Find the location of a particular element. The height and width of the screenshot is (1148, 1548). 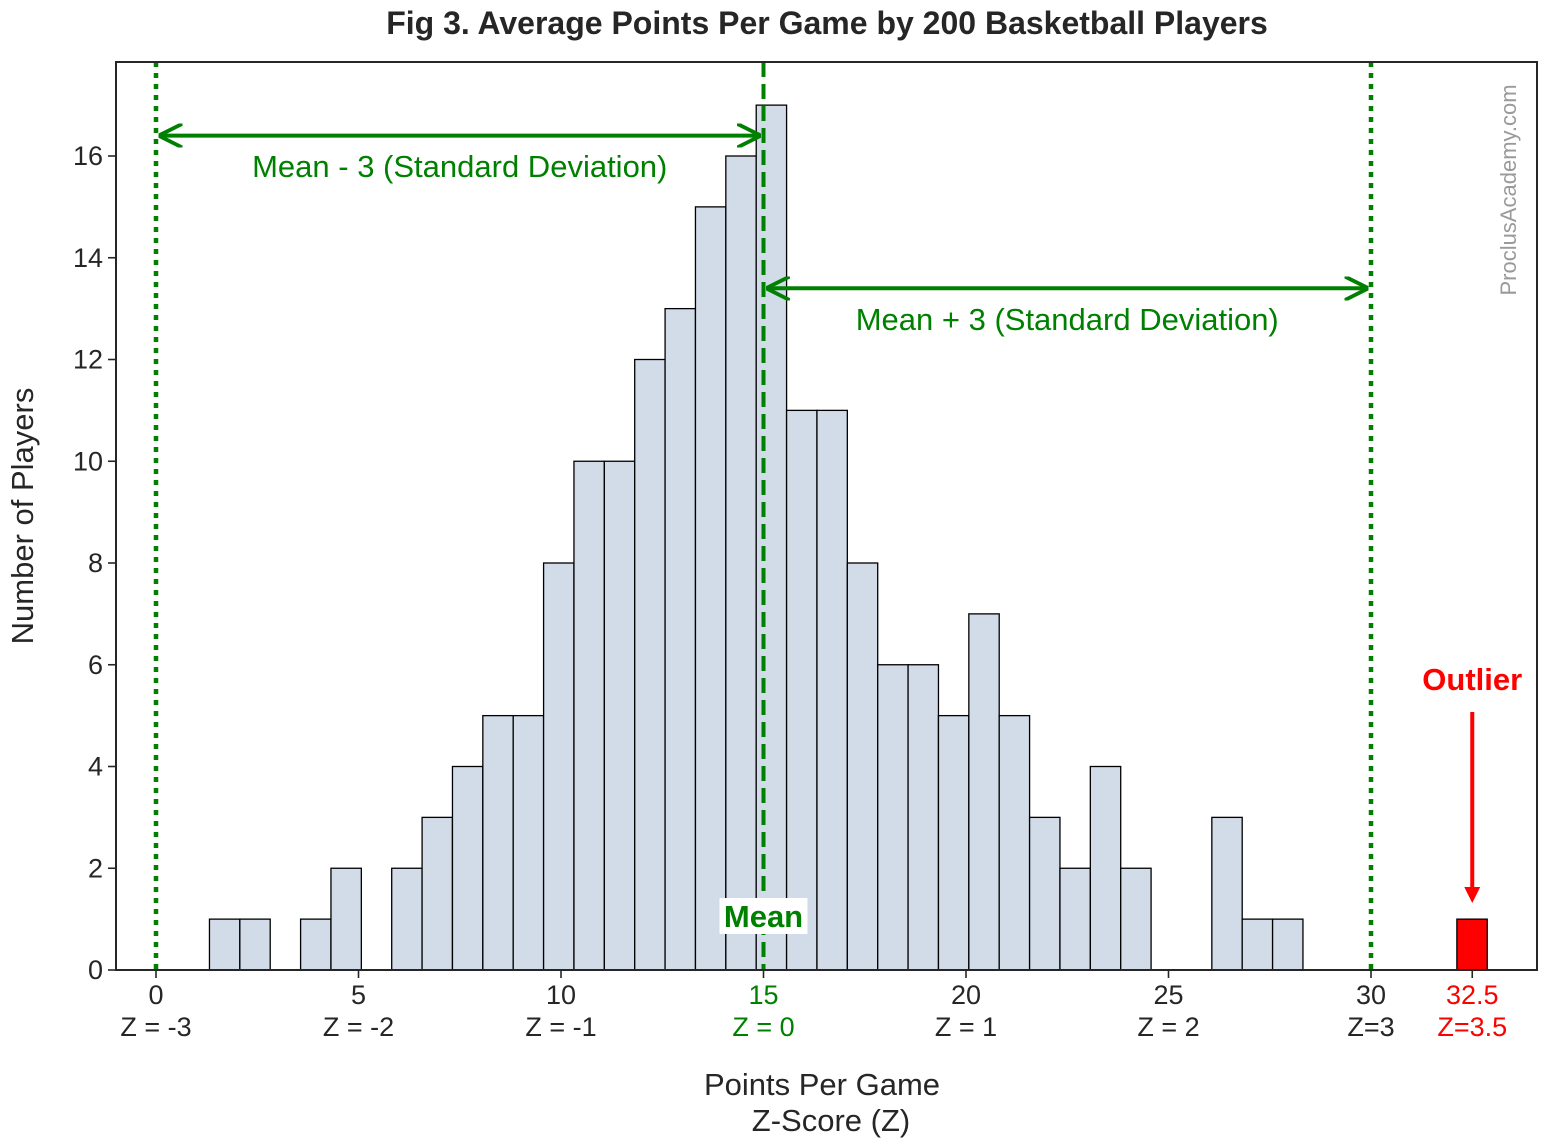

mean-label-box is located at coordinates (763, 916).